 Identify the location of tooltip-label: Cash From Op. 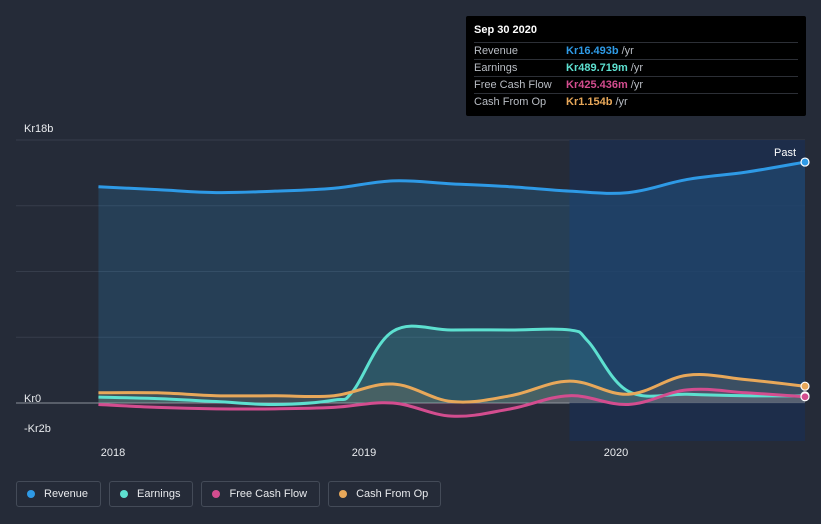
(510, 102).